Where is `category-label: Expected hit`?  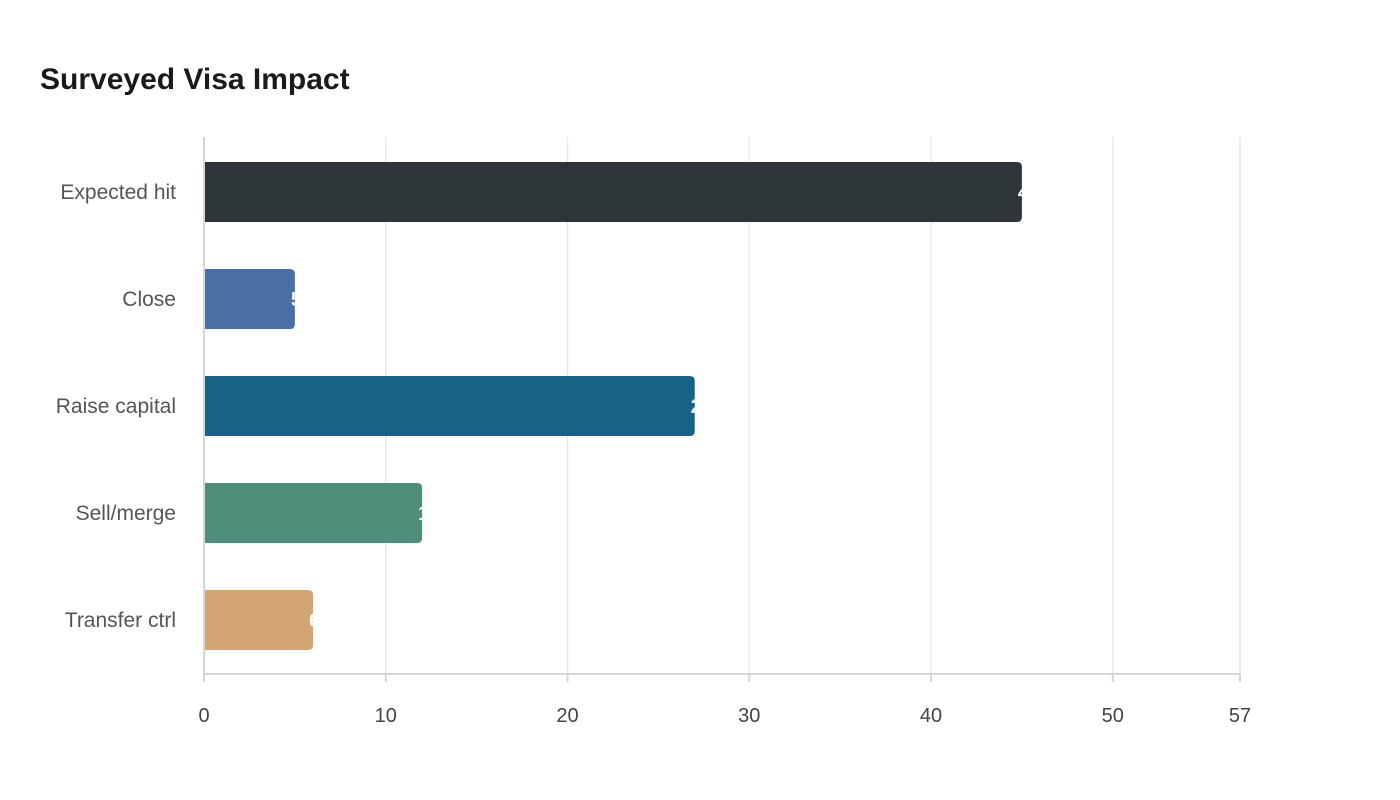 category-label: Expected hit is located at coordinates (118, 192).